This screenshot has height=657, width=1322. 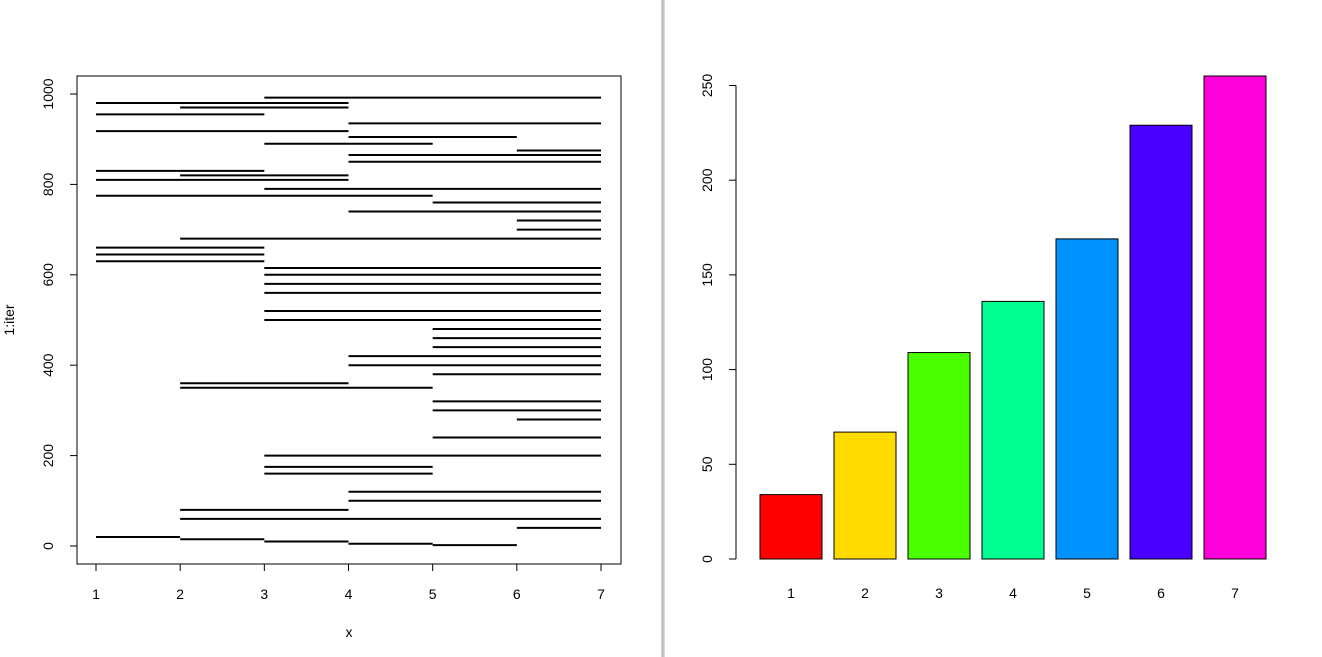 What do you see at coordinates (48, 365) in the screenshot?
I see `y-tick-label: 400` at bounding box center [48, 365].